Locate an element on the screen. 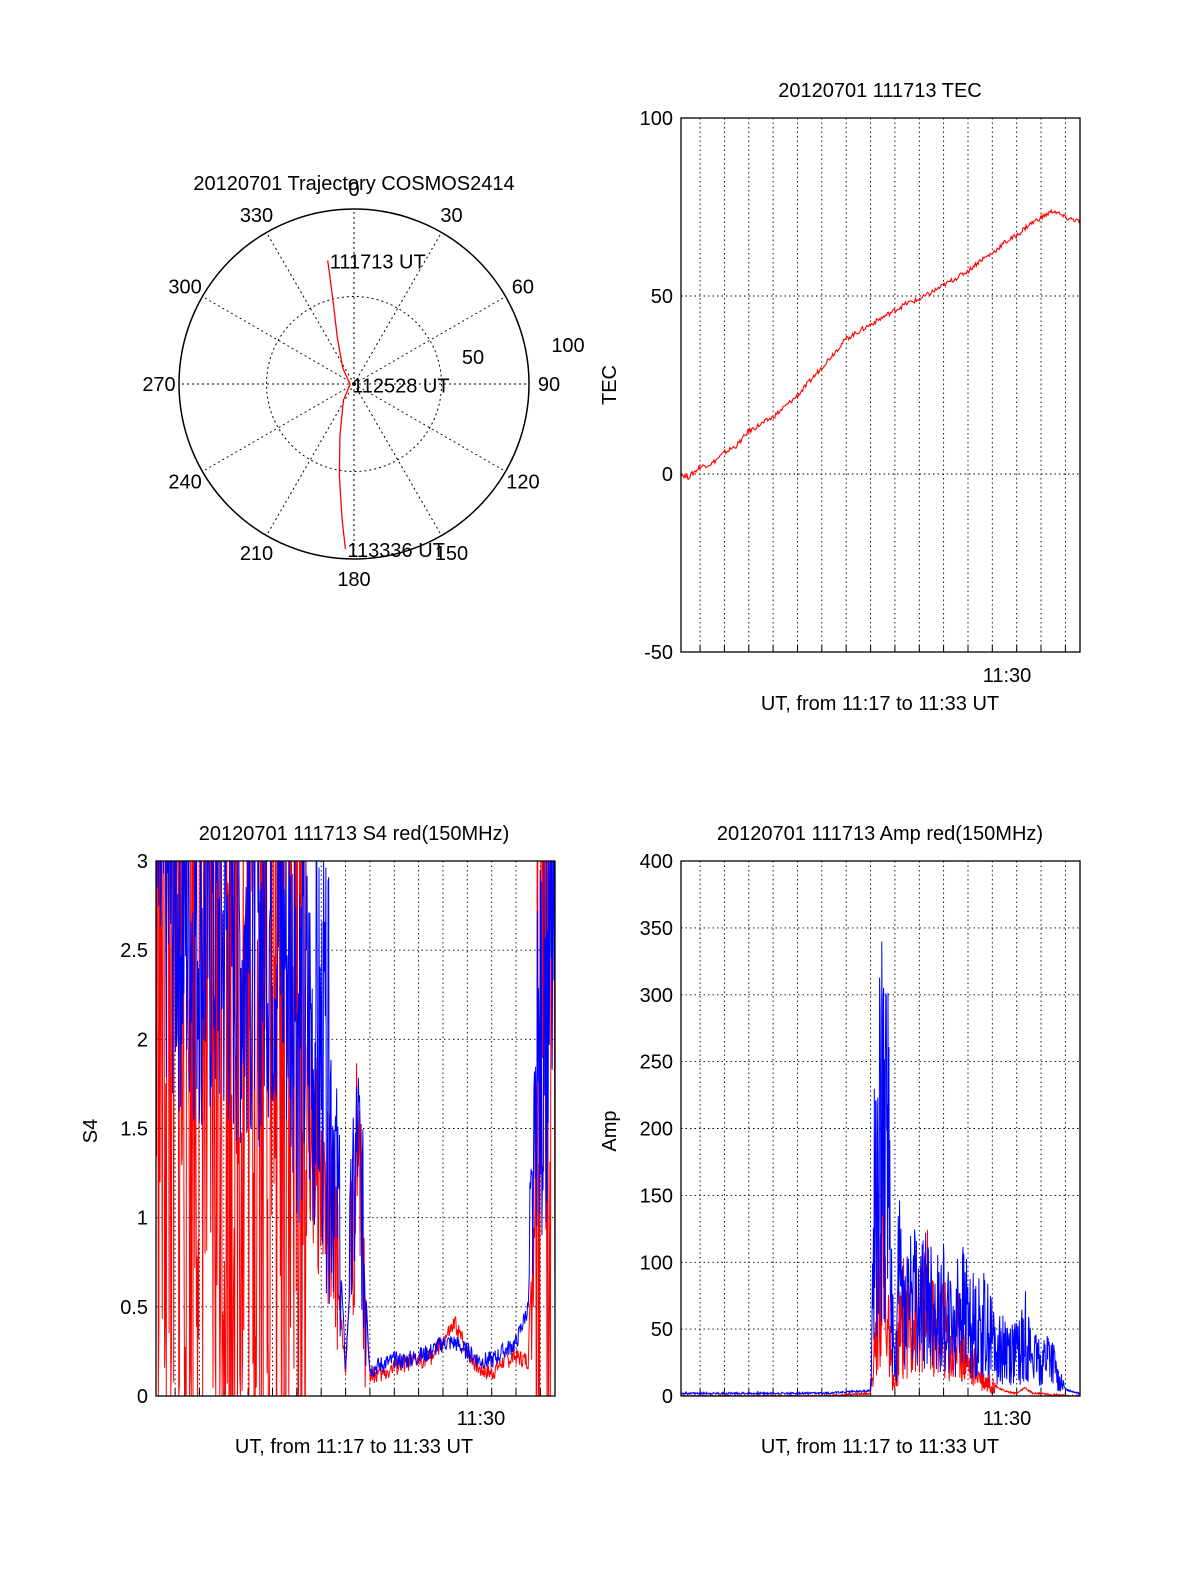  s4-y-tick-labels: 3 2.5 2 1.5 1 0.5 0 is located at coordinates (134, 1129).